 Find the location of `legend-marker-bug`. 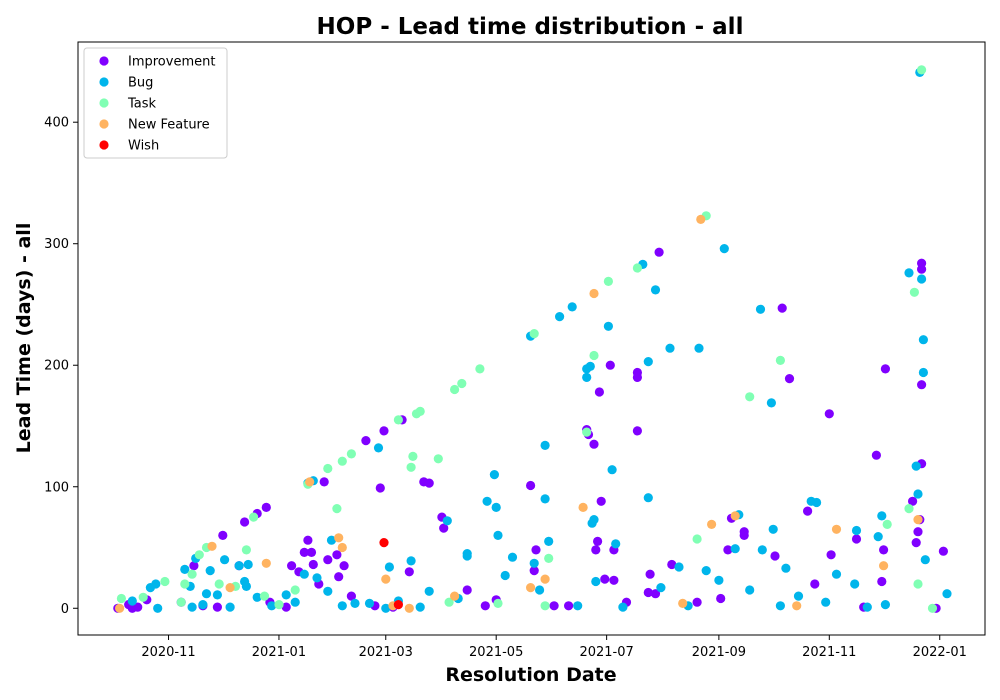

legend-marker-bug is located at coordinates (104, 82).